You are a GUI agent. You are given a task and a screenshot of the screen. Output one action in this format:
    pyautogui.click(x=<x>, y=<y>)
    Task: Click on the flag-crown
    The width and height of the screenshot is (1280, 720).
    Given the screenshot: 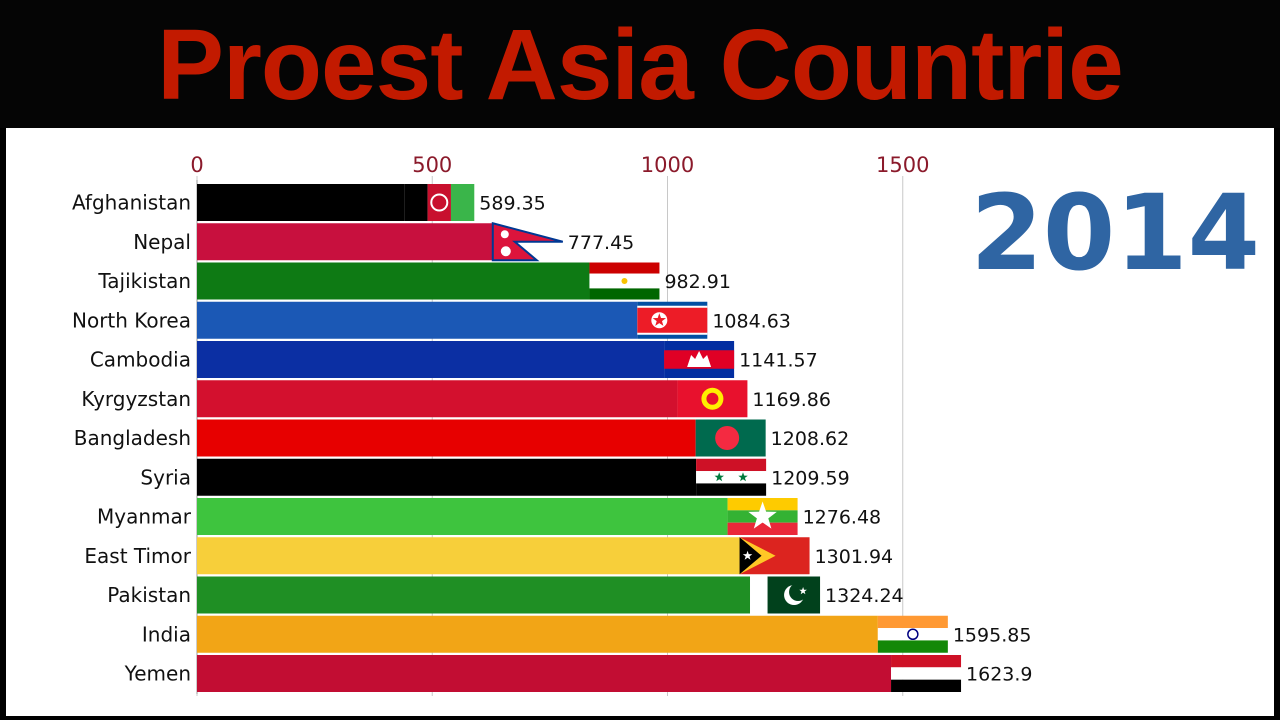 What is the action you would take?
    pyautogui.click(x=624, y=281)
    